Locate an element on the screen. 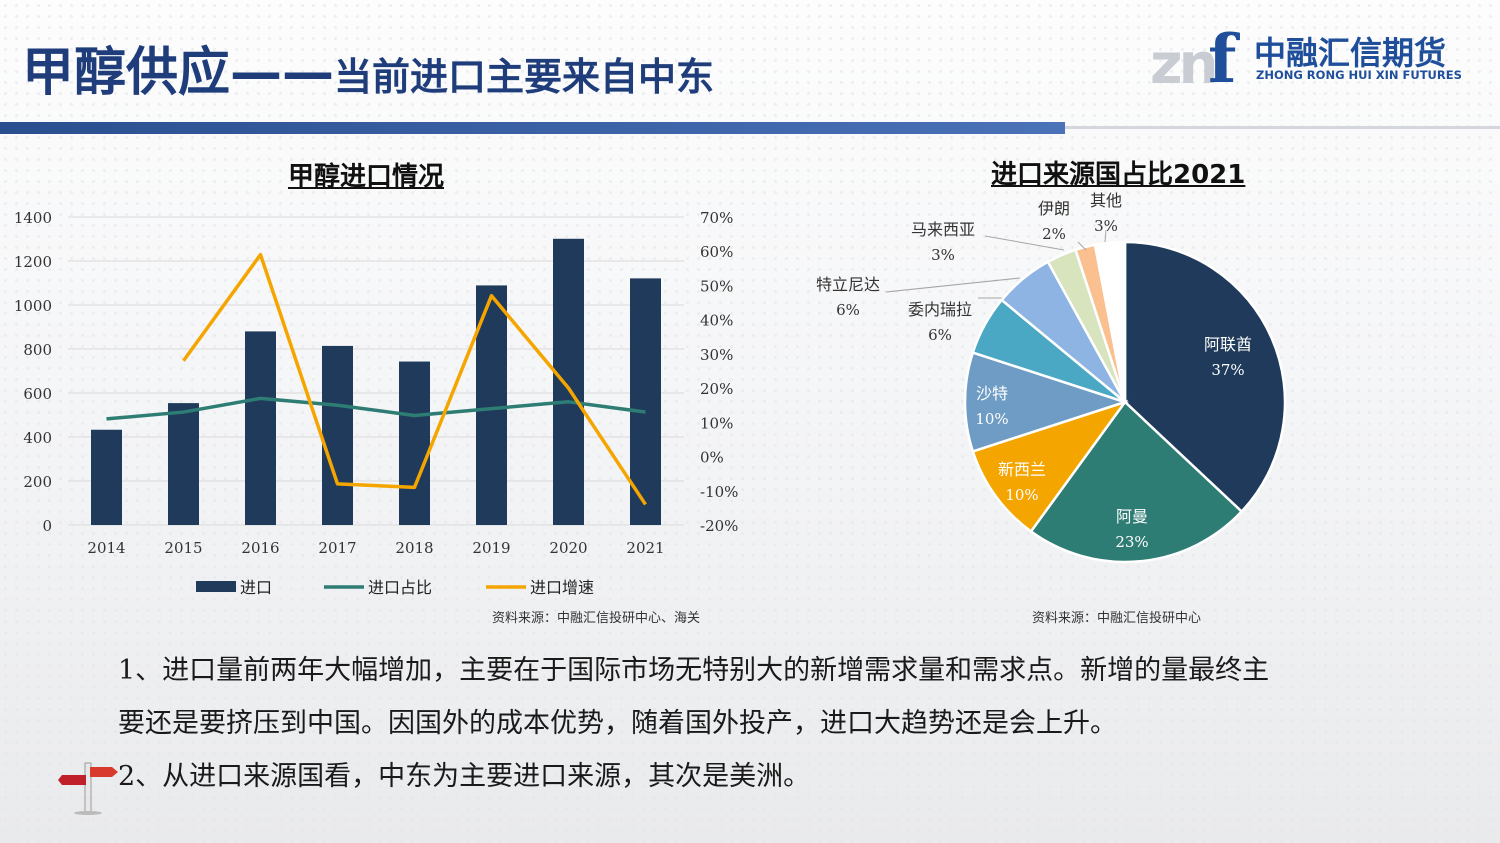 Image resolution: width=1500 pixels, height=843 pixels. bar-2017 is located at coordinates (337, 435).